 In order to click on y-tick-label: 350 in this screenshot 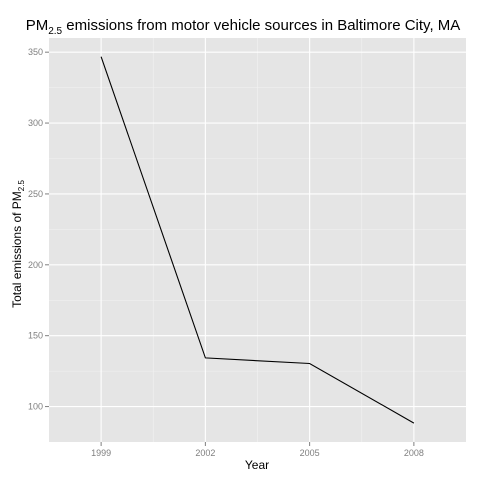, I will do `click(35, 52)`.